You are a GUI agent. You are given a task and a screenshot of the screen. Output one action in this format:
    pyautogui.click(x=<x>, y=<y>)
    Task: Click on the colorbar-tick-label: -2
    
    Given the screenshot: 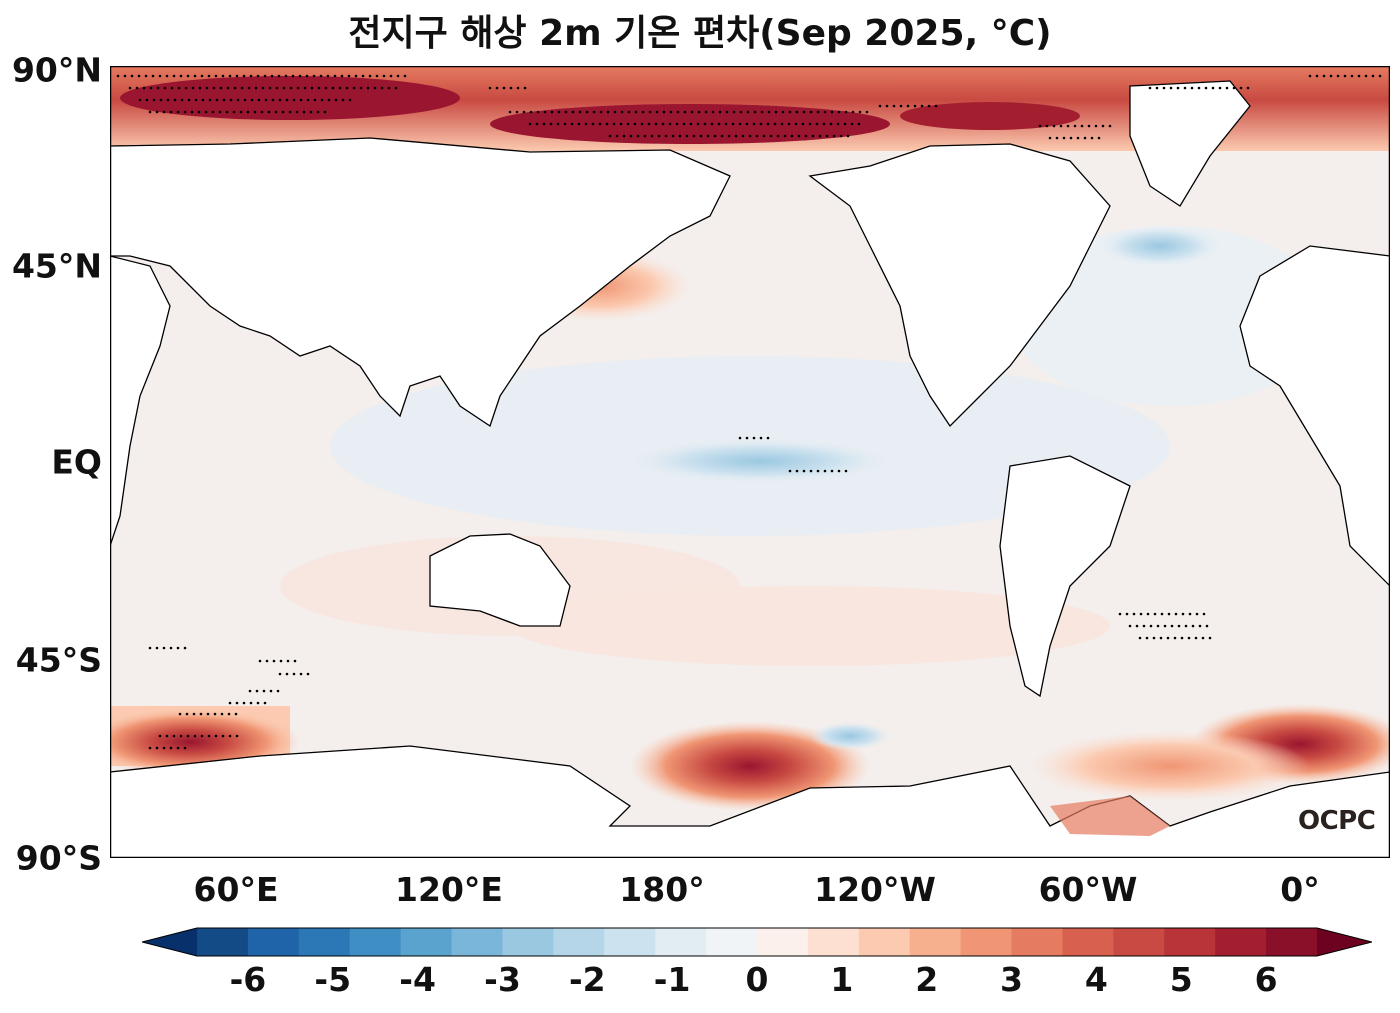 What is the action you would take?
    pyautogui.click(x=587, y=979)
    